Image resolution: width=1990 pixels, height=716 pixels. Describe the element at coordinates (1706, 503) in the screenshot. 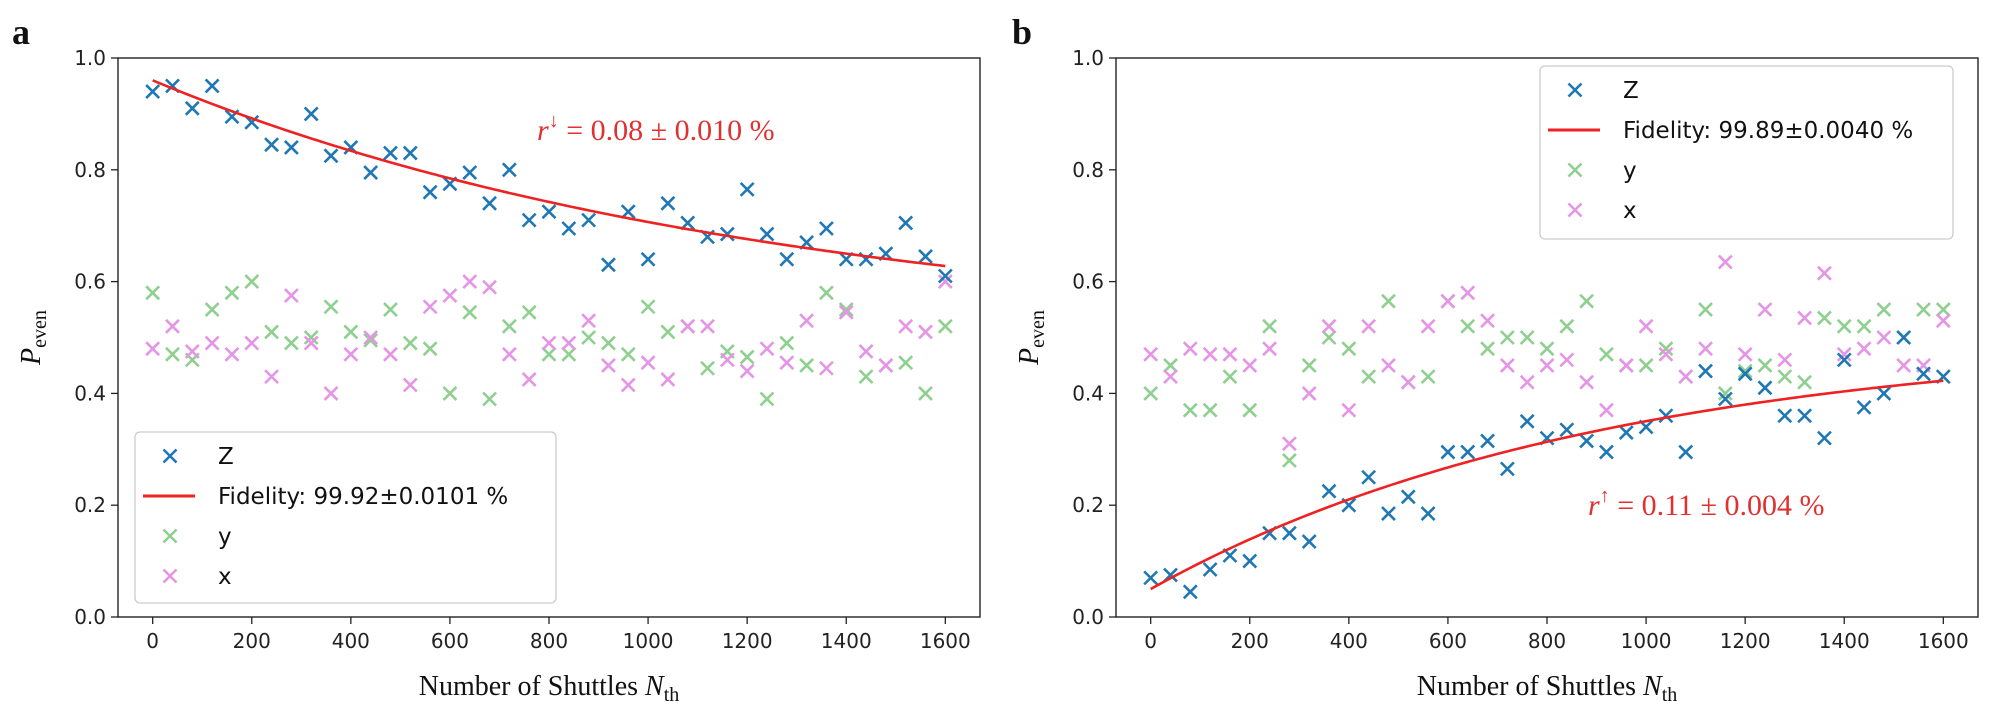

I see `rate-annotation: r↑ = 0.11 ± 0.004 %` at that location.